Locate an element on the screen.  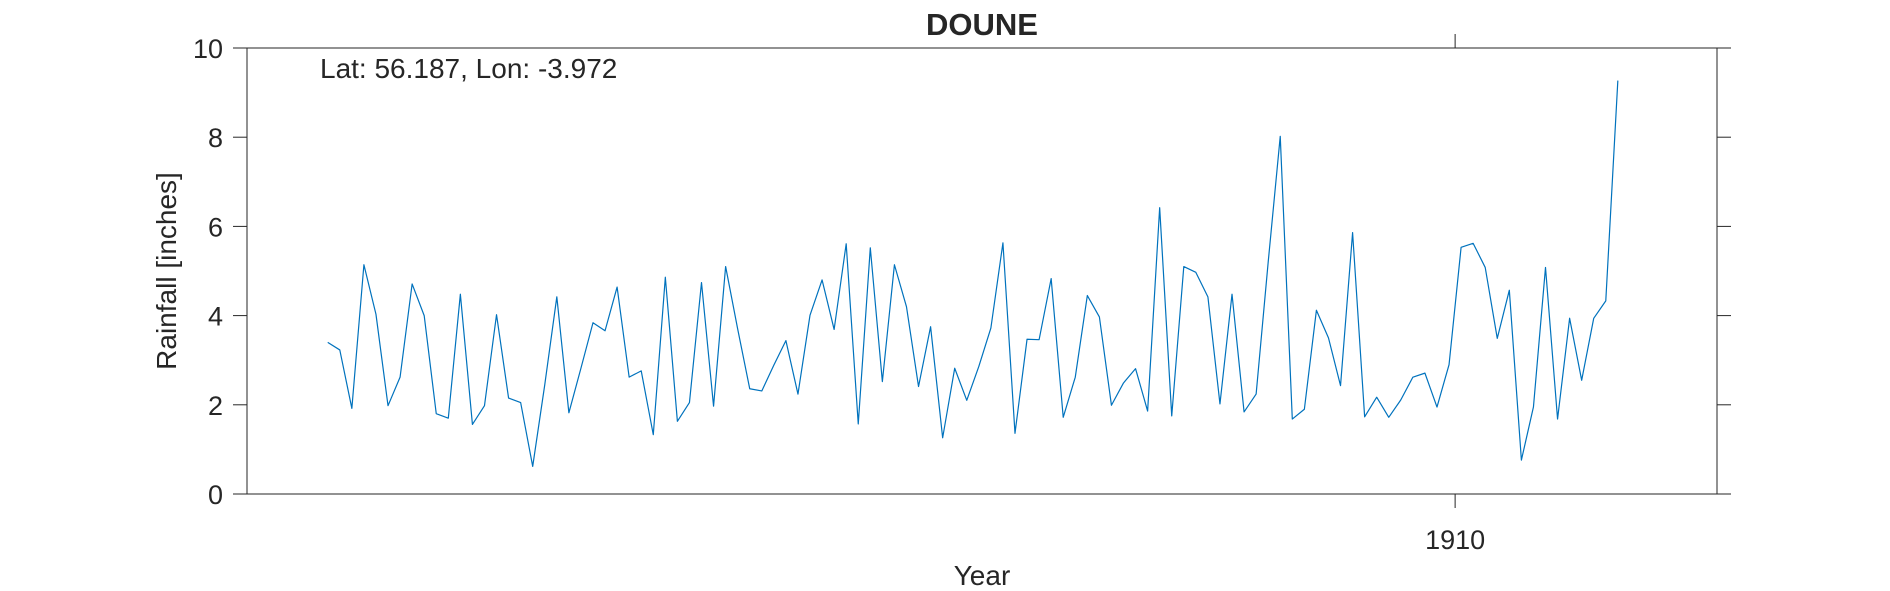
y-tick-label: 2 is located at coordinates (215, 406).